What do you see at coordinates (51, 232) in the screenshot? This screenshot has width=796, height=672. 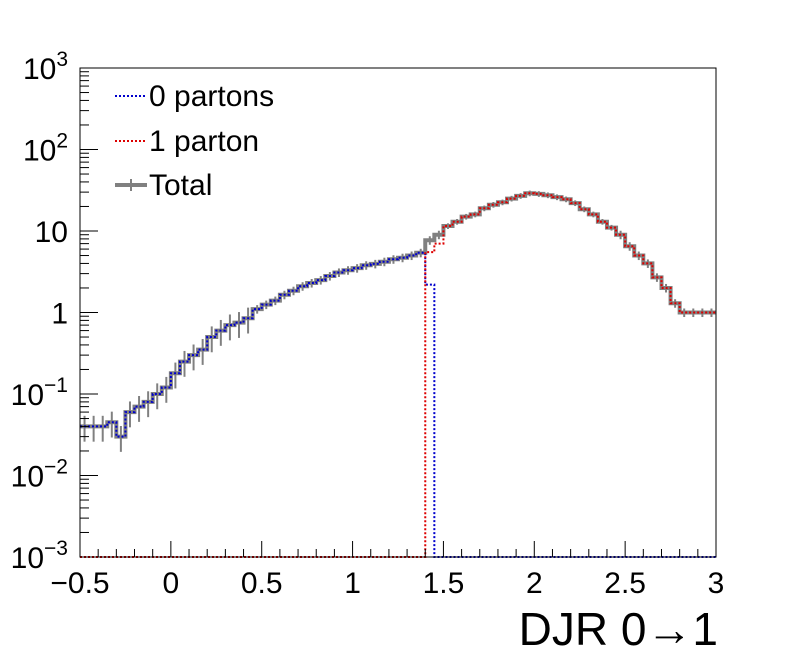 I see `y-tick-label: 10` at bounding box center [51, 232].